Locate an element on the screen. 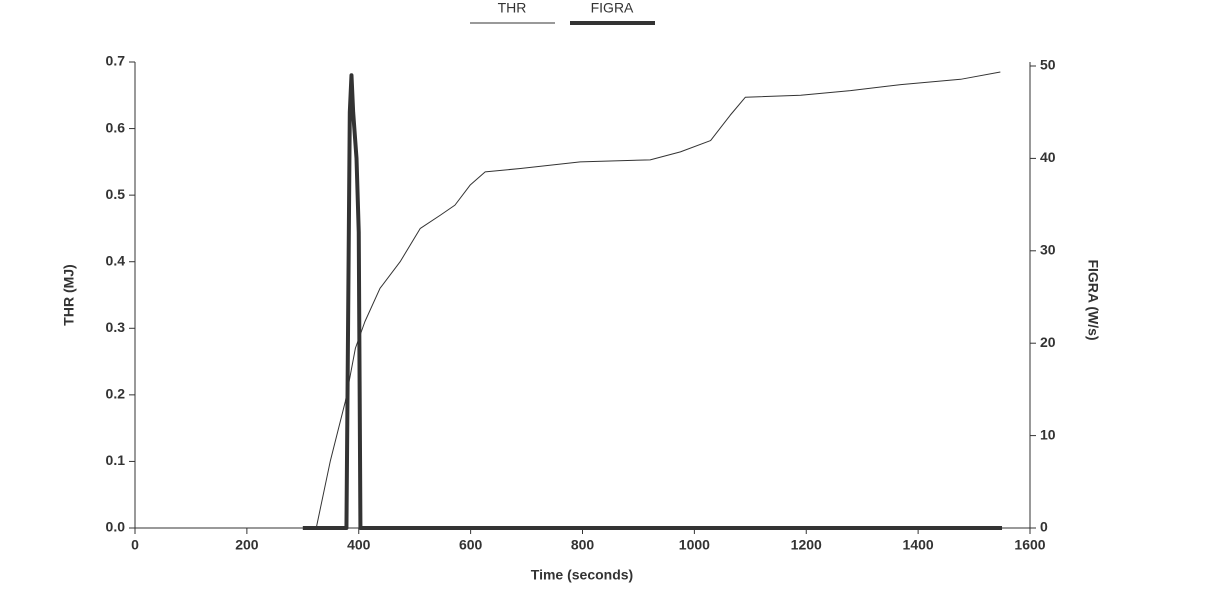  y2-tick-label: 0 is located at coordinates (1044, 527).